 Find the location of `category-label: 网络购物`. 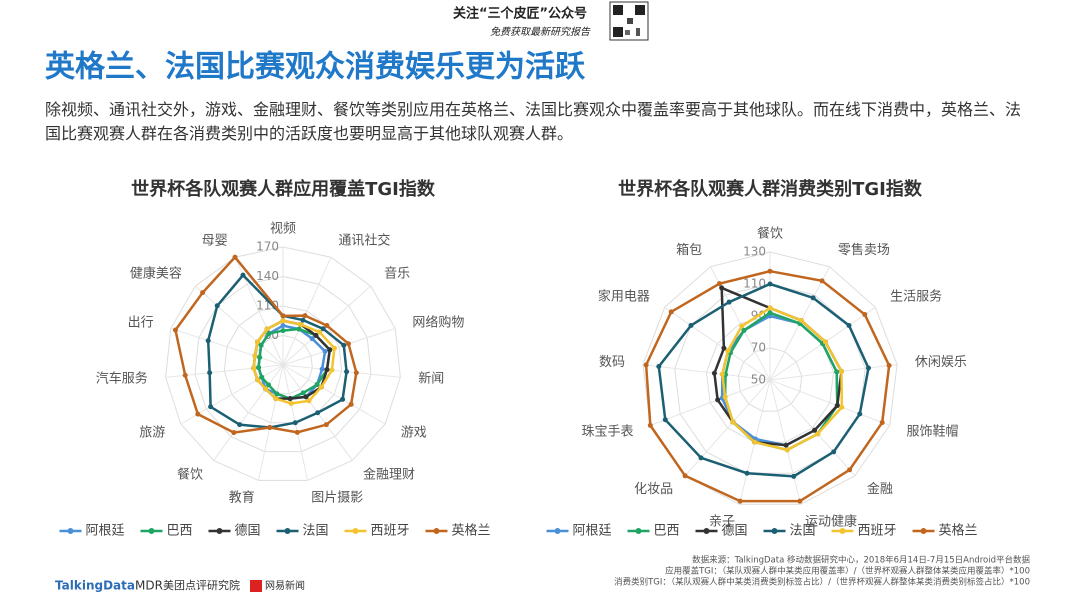

category-label: 网络购物 is located at coordinates (438, 322).